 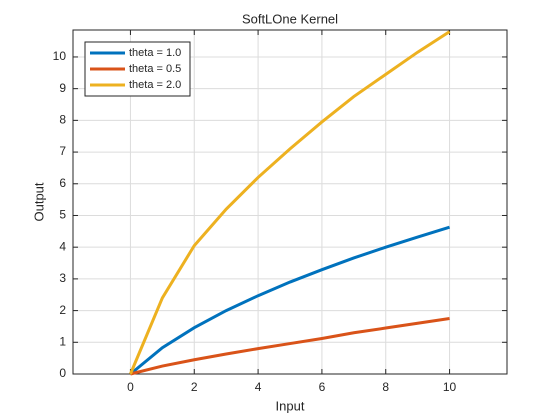 I want to click on x-axis-label: Input, so click(x=290, y=405).